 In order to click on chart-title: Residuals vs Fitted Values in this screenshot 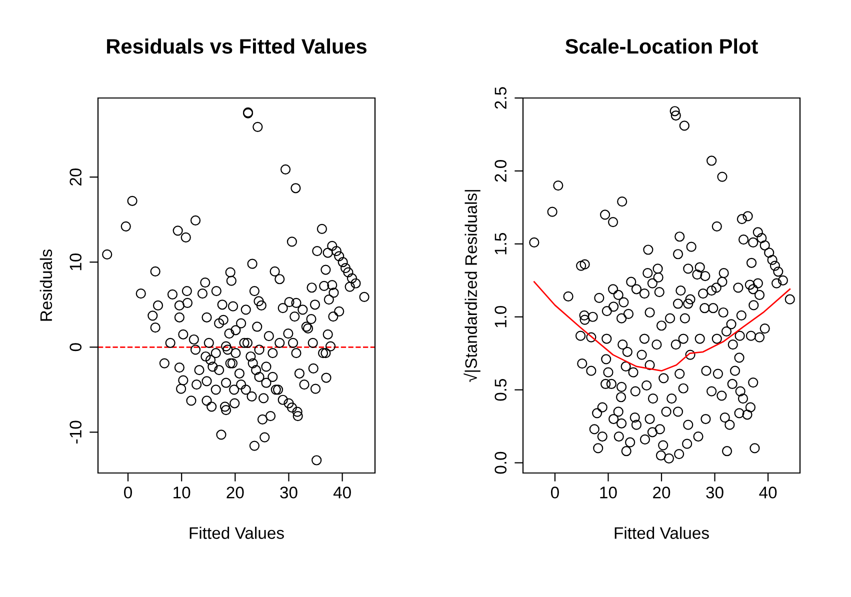, I will do `click(236, 46)`.